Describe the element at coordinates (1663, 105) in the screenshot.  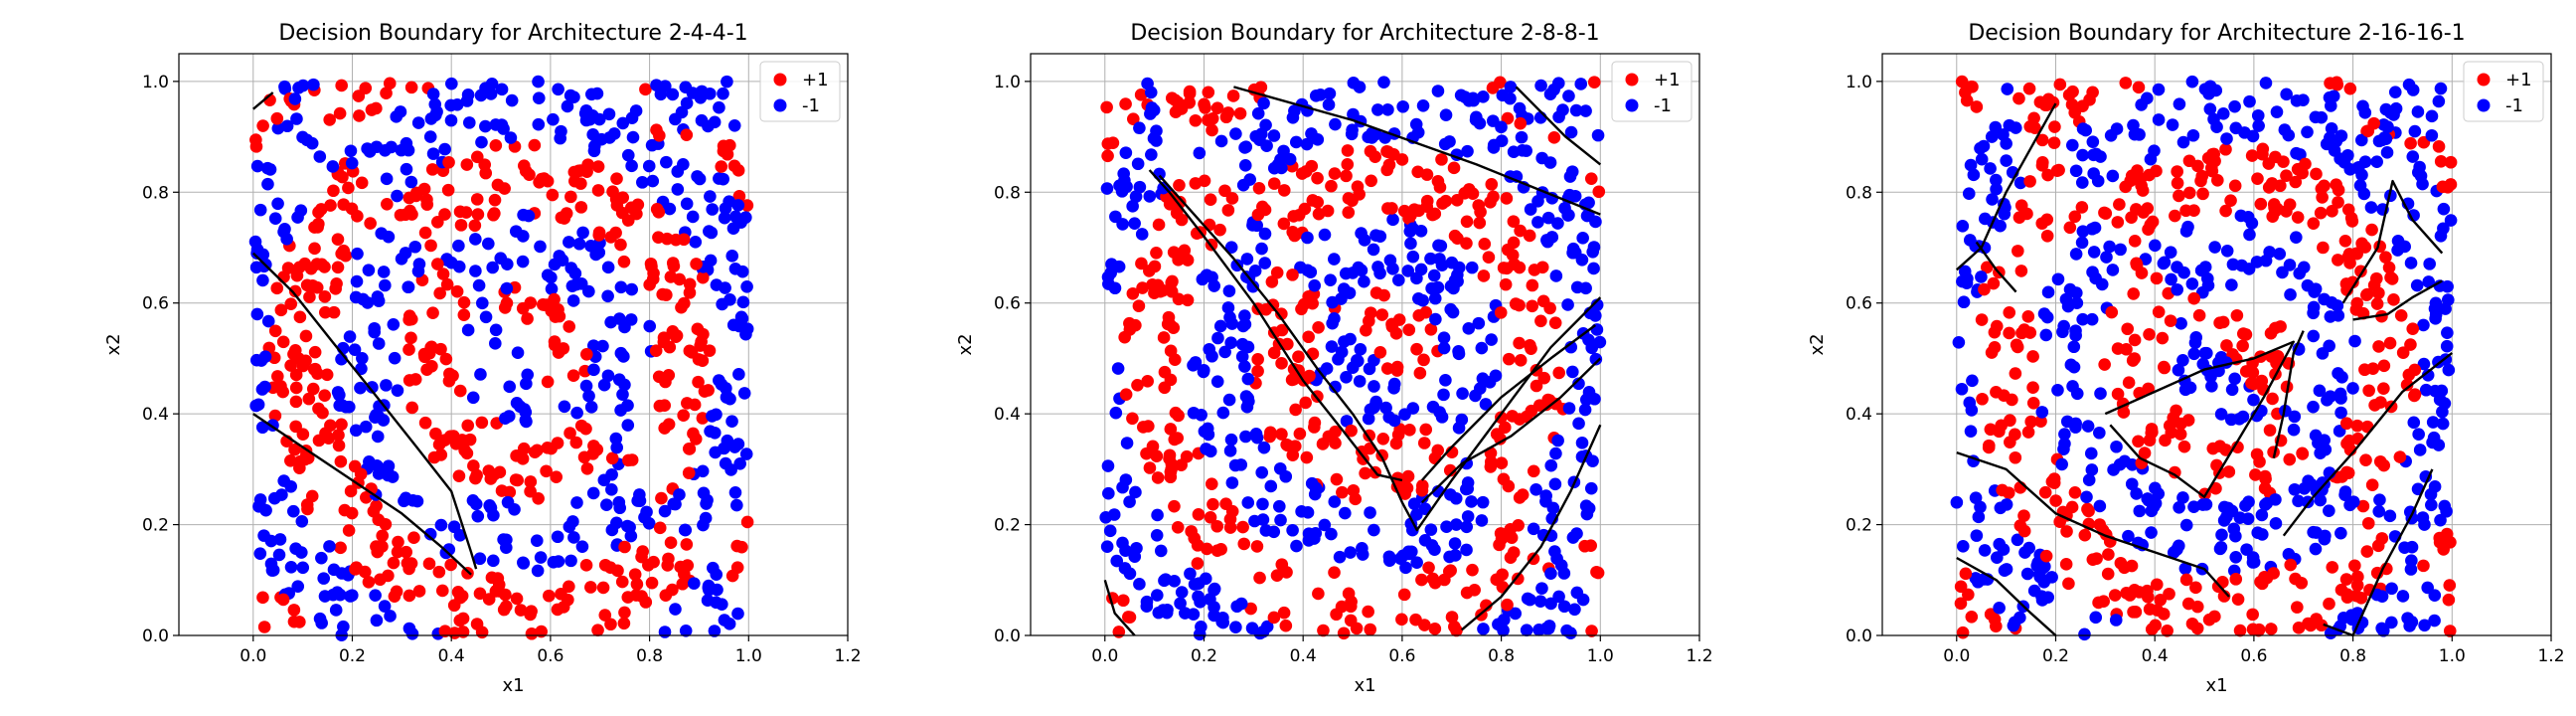
I see `legend-label: -1` at that location.